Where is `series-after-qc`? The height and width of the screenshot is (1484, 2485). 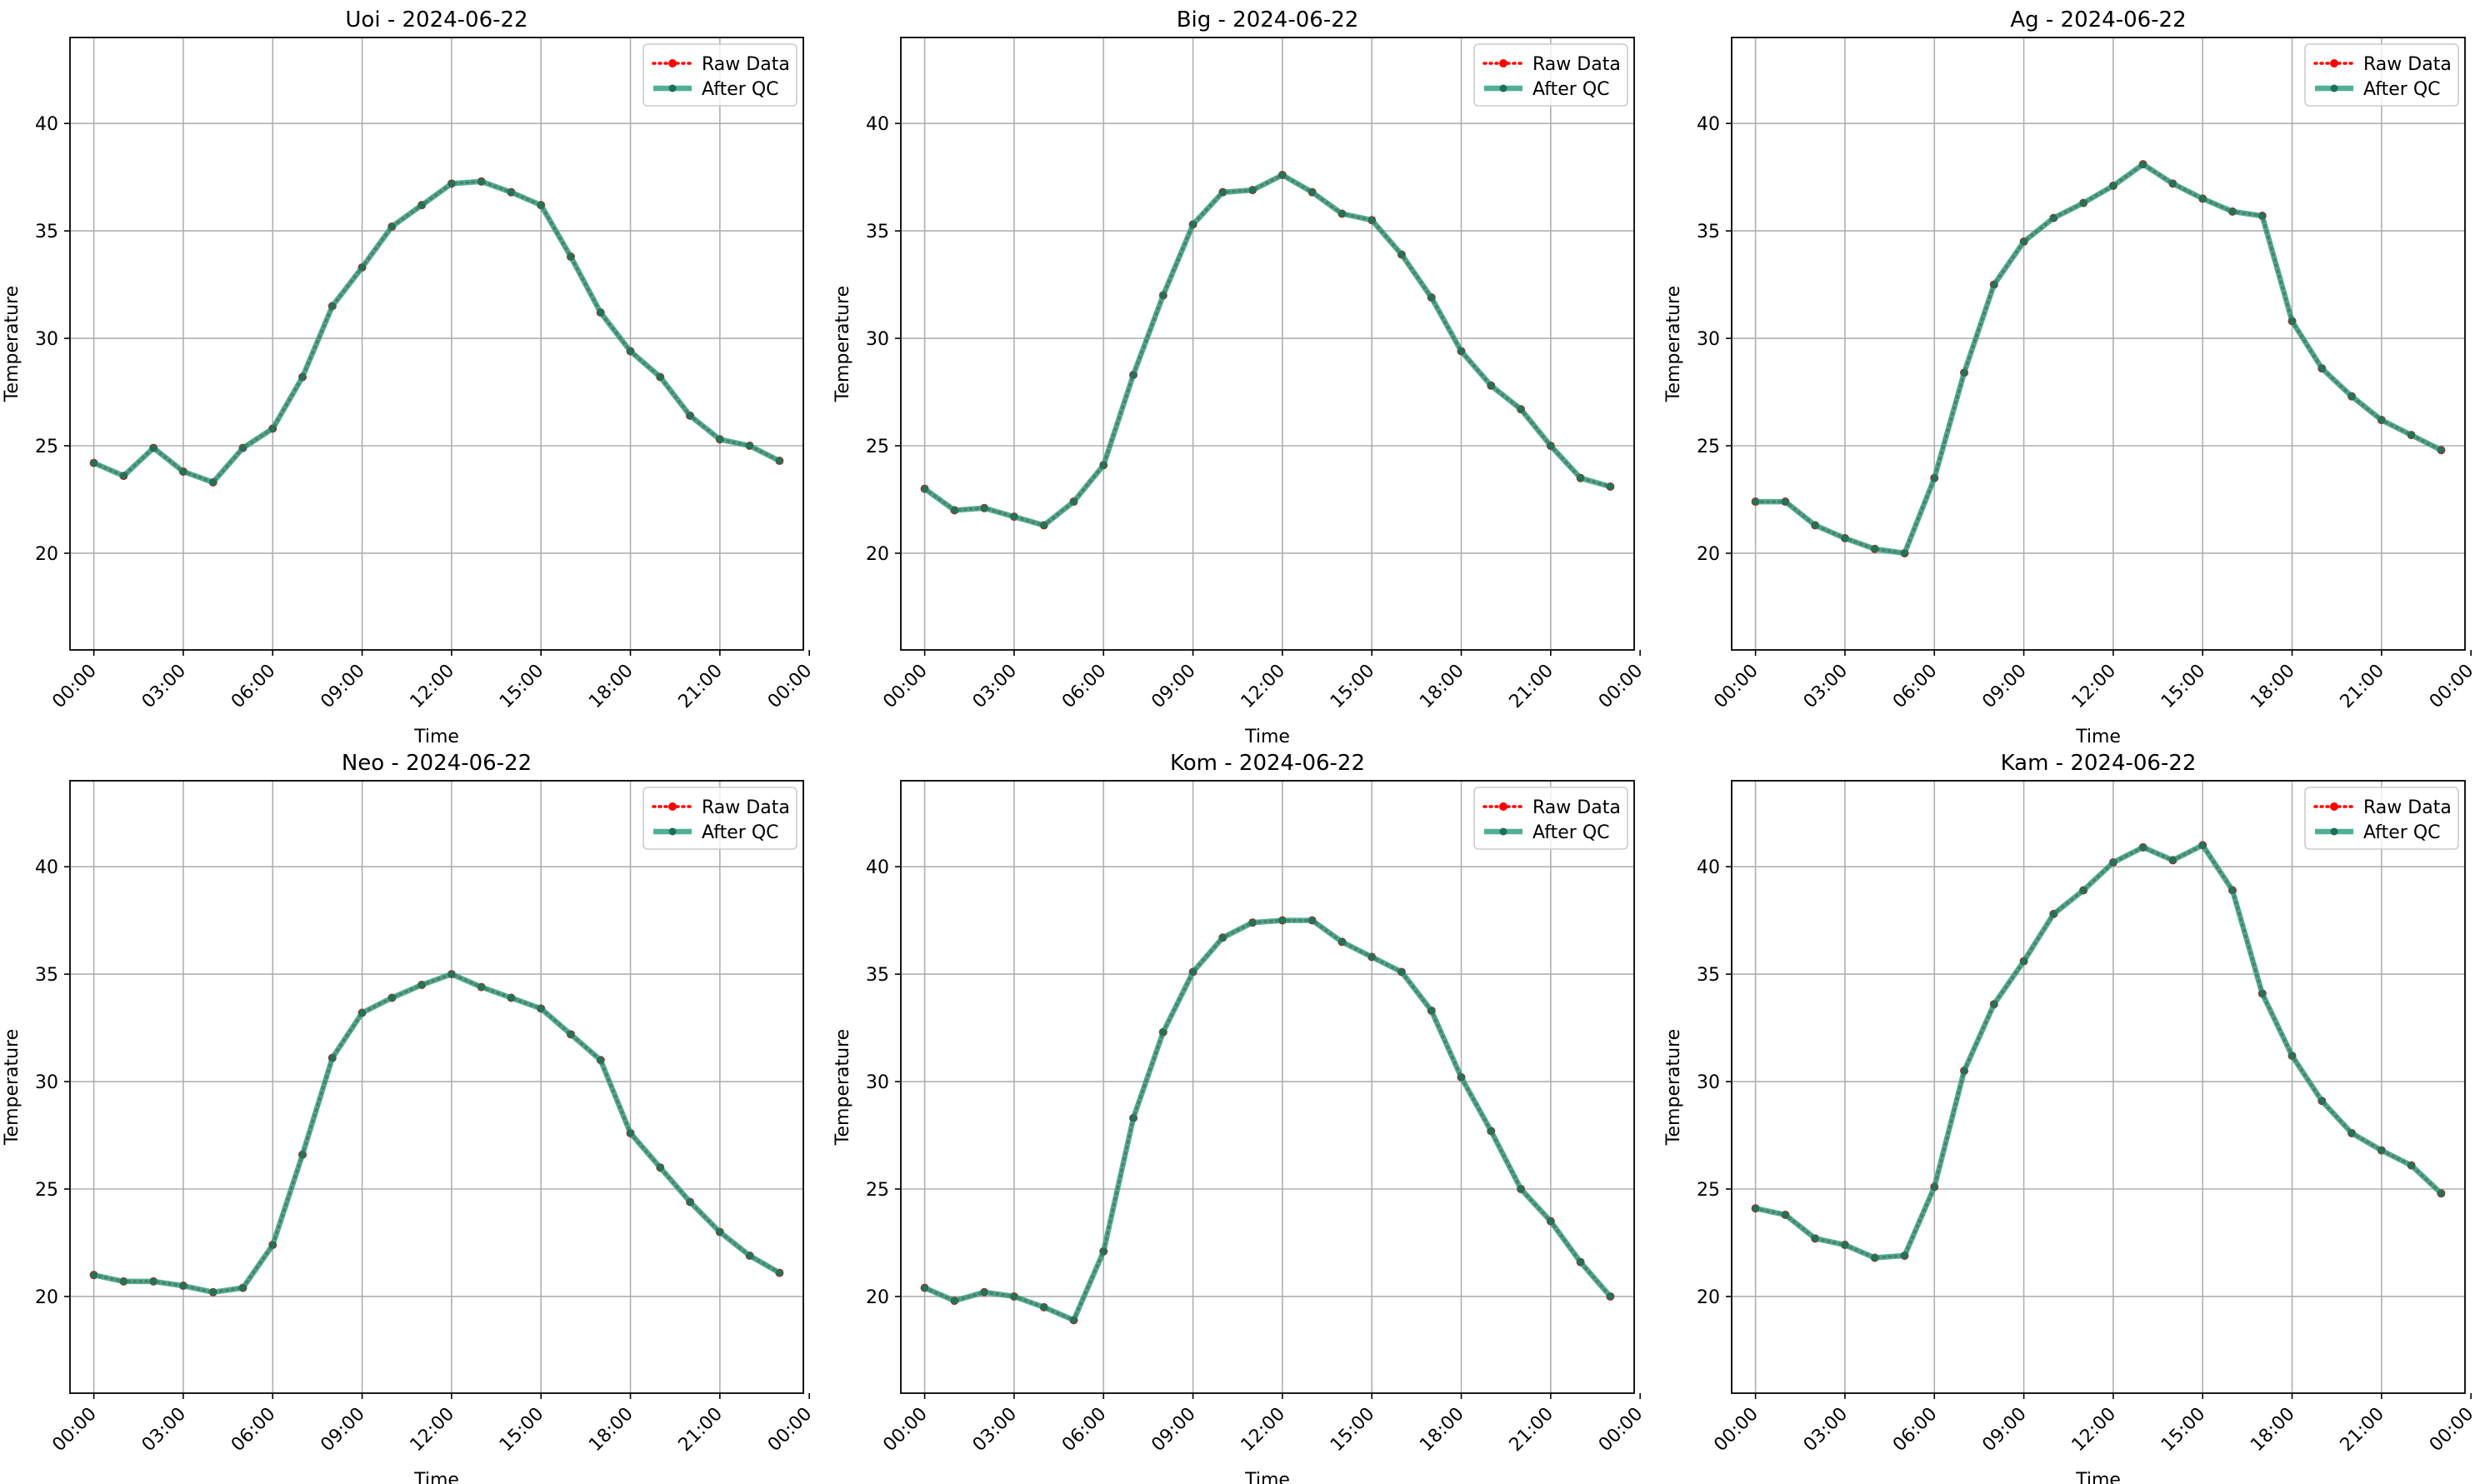
series-after-qc is located at coordinates (1267, 1120).